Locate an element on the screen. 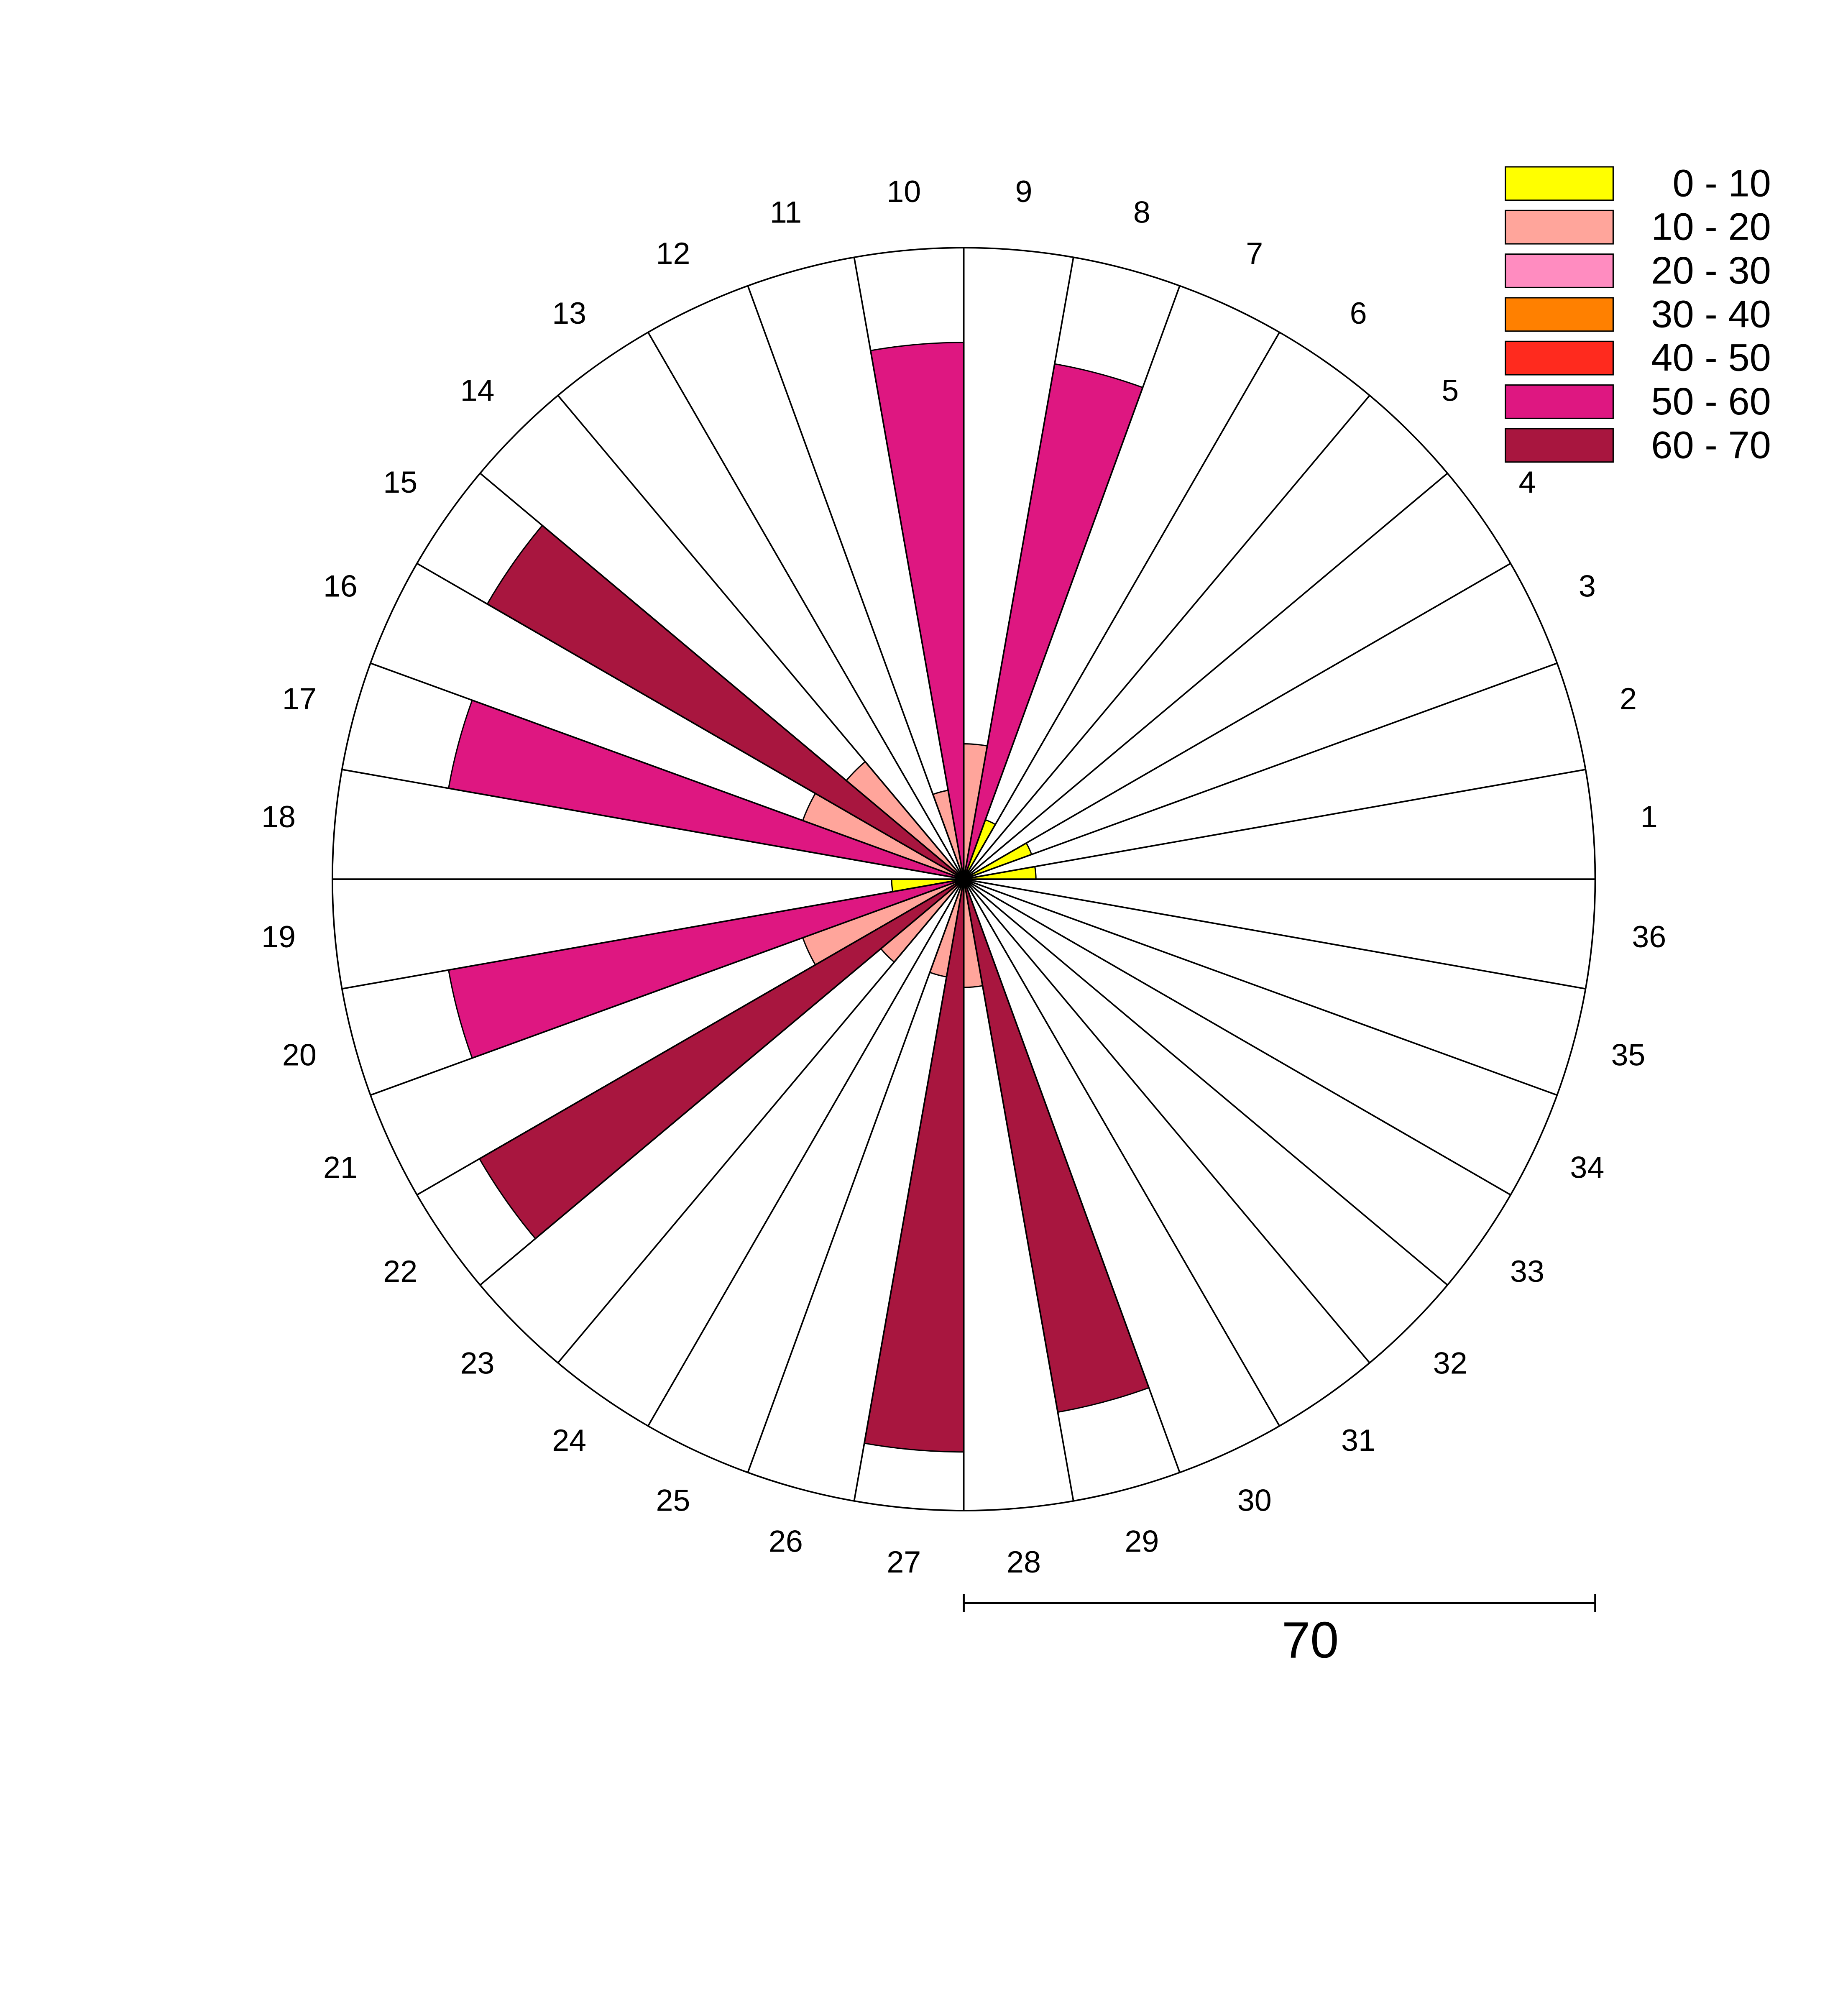  sector-label: 15 is located at coordinates (400, 482).